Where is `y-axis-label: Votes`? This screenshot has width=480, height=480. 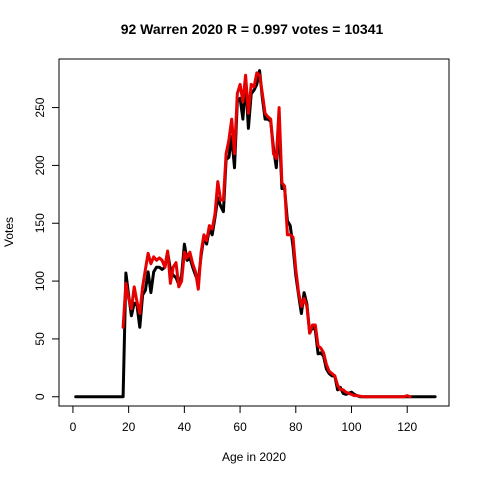 y-axis-label: Votes is located at coordinates (9, 232).